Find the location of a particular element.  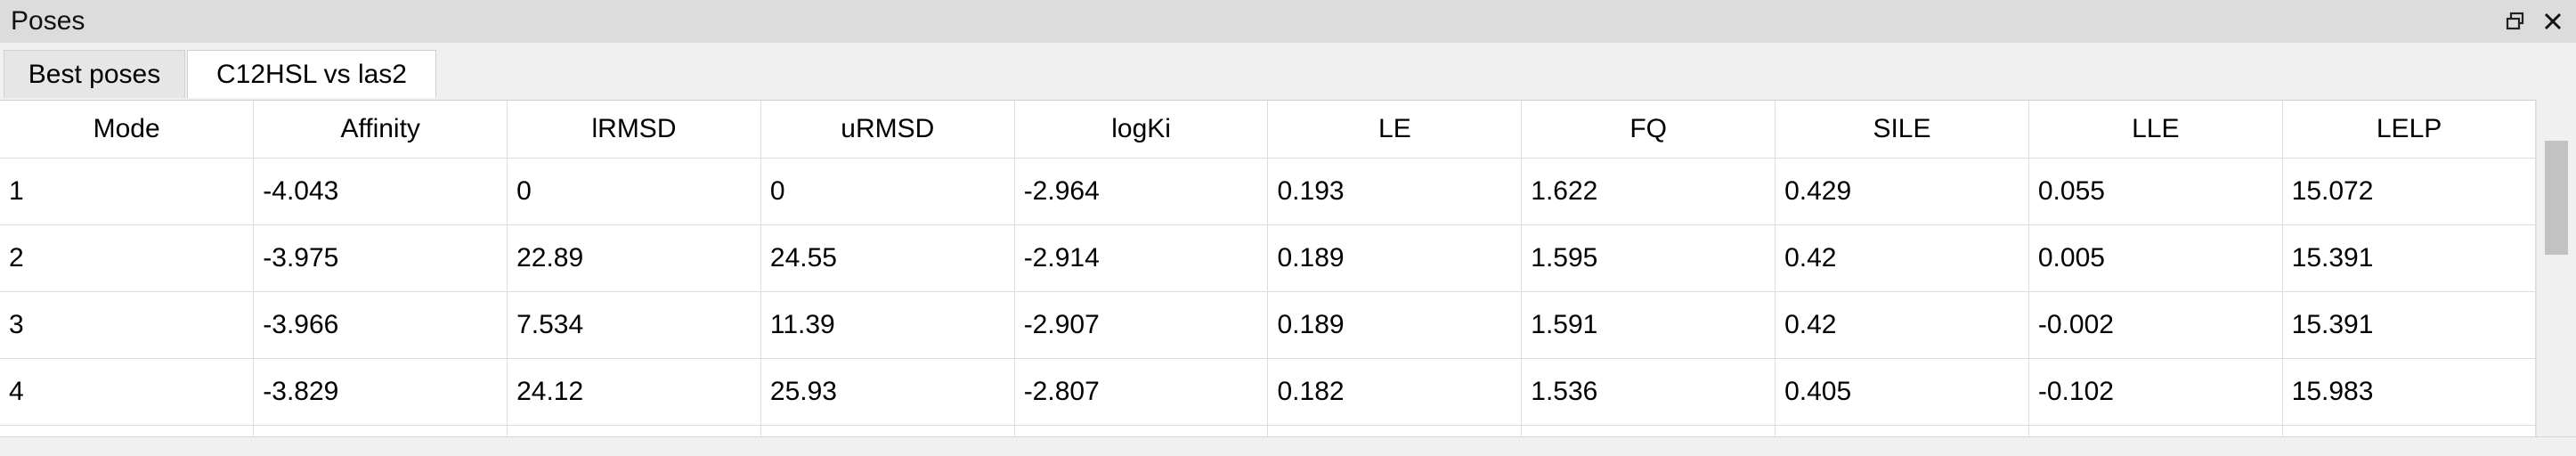

table-cell: -3.966 is located at coordinates (380, 325).